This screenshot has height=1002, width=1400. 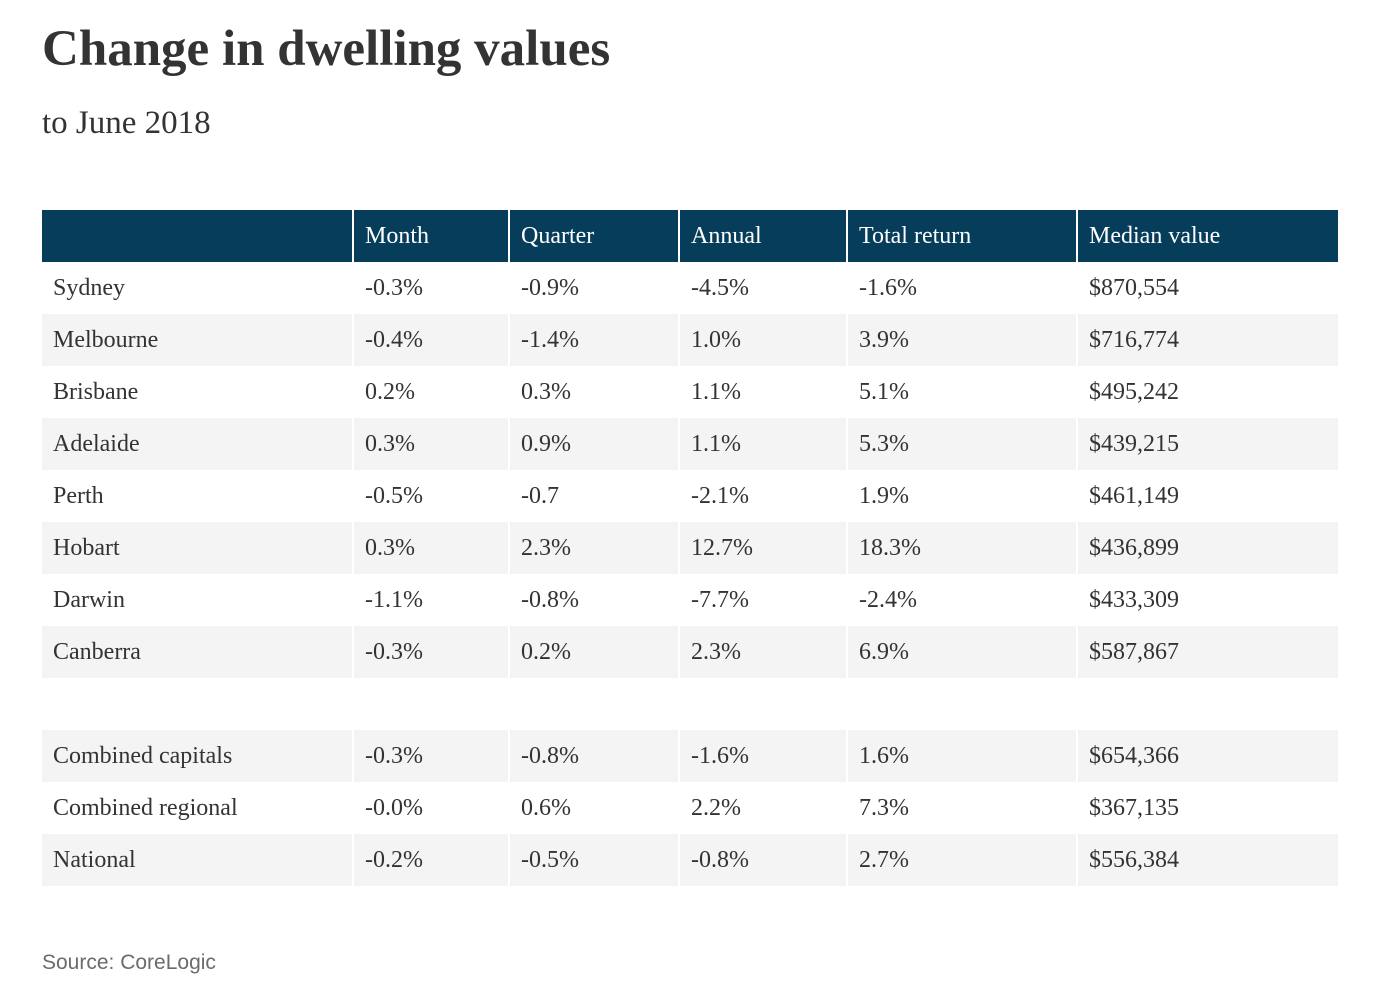 What do you see at coordinates (430, 860) in the screenshot?
I see `cell-month: -0.2%` at bounding box center [430, 860].